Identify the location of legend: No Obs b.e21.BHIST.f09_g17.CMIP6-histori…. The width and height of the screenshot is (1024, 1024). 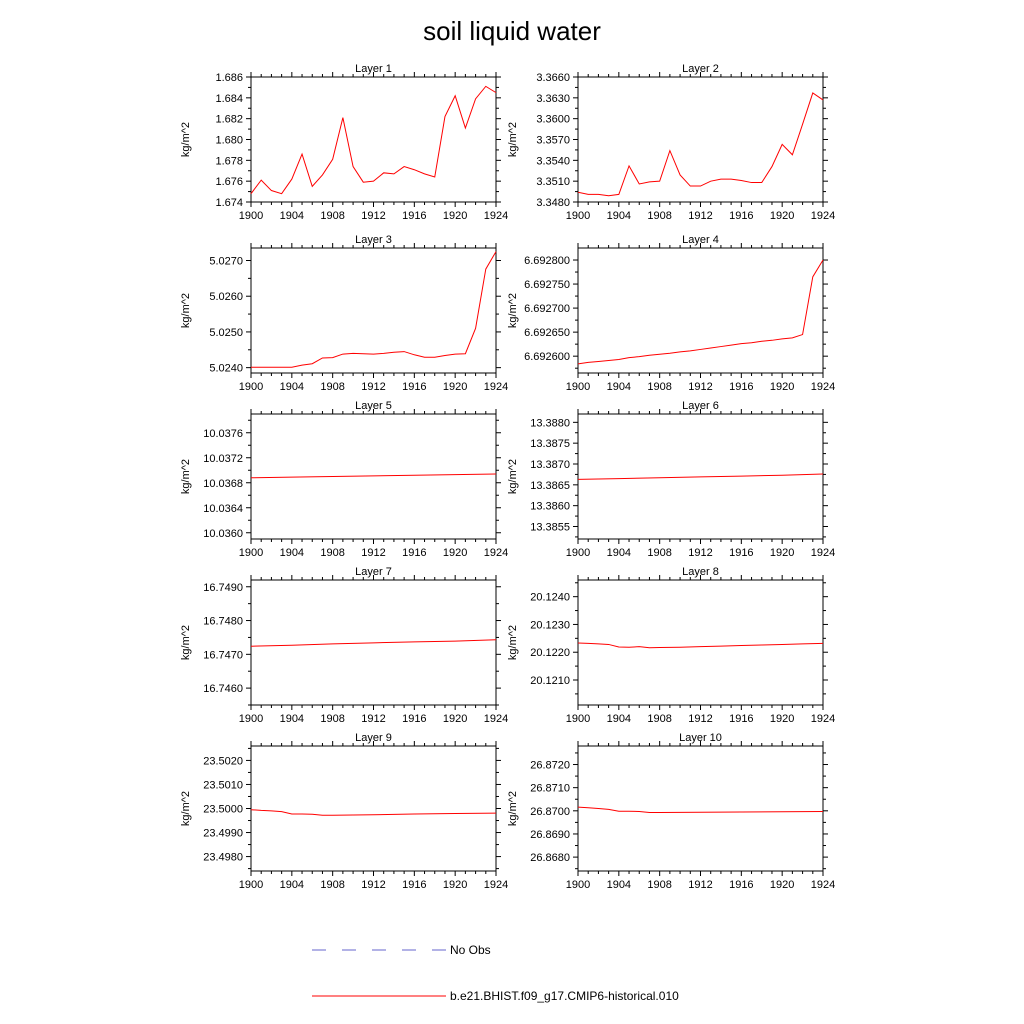
(495, 973).